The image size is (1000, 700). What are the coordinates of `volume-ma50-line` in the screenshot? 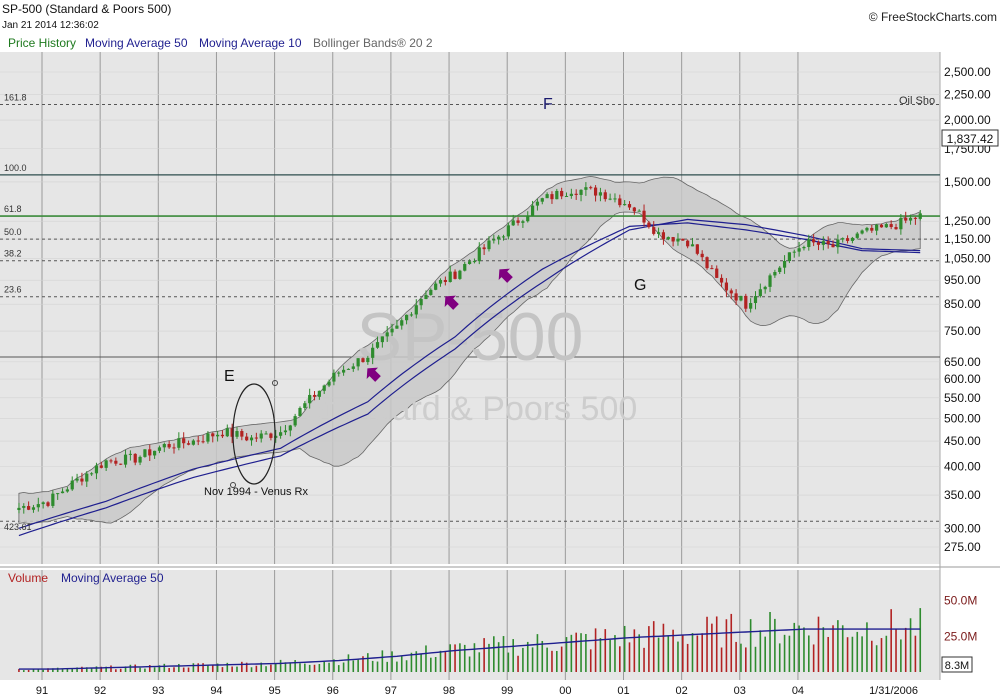 It's located at (469, 649).